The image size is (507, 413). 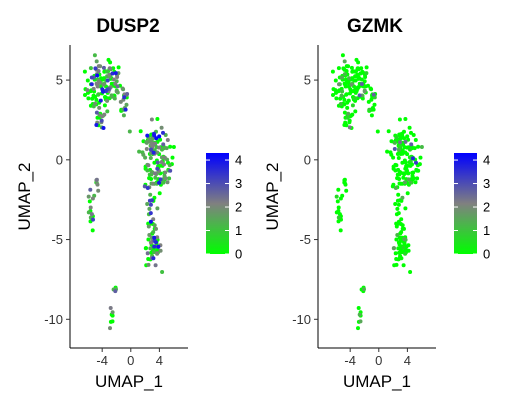 What do you see at coordinates (57, 239) in the screenshot?
I see `y-tick-label: -5` at bounding box center [57, 239].